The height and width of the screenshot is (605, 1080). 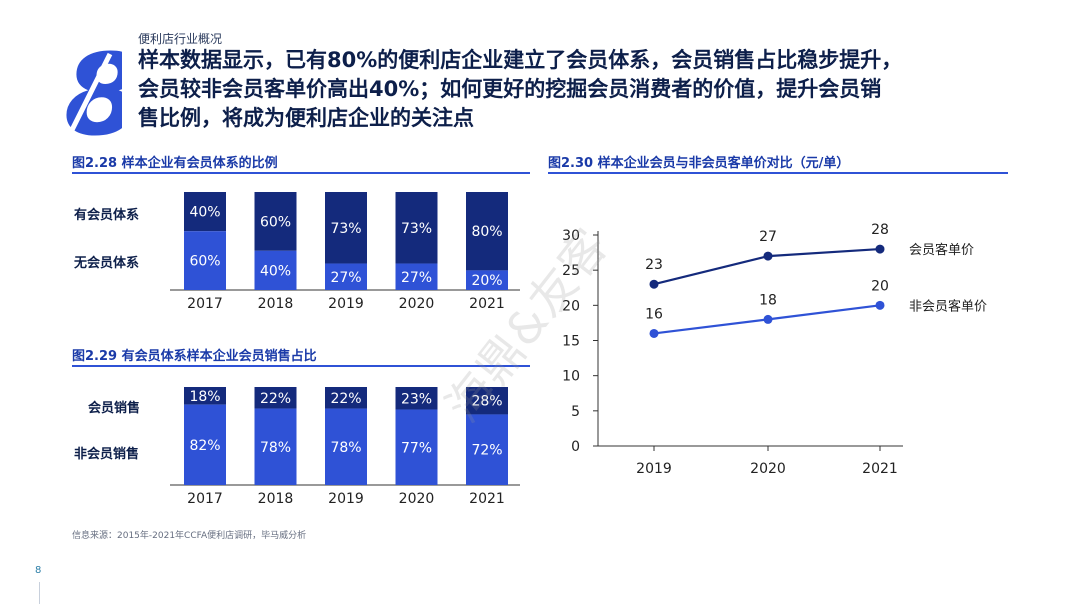 I want to click on chart3-y-tick: 25, so click(x=571, y=271).